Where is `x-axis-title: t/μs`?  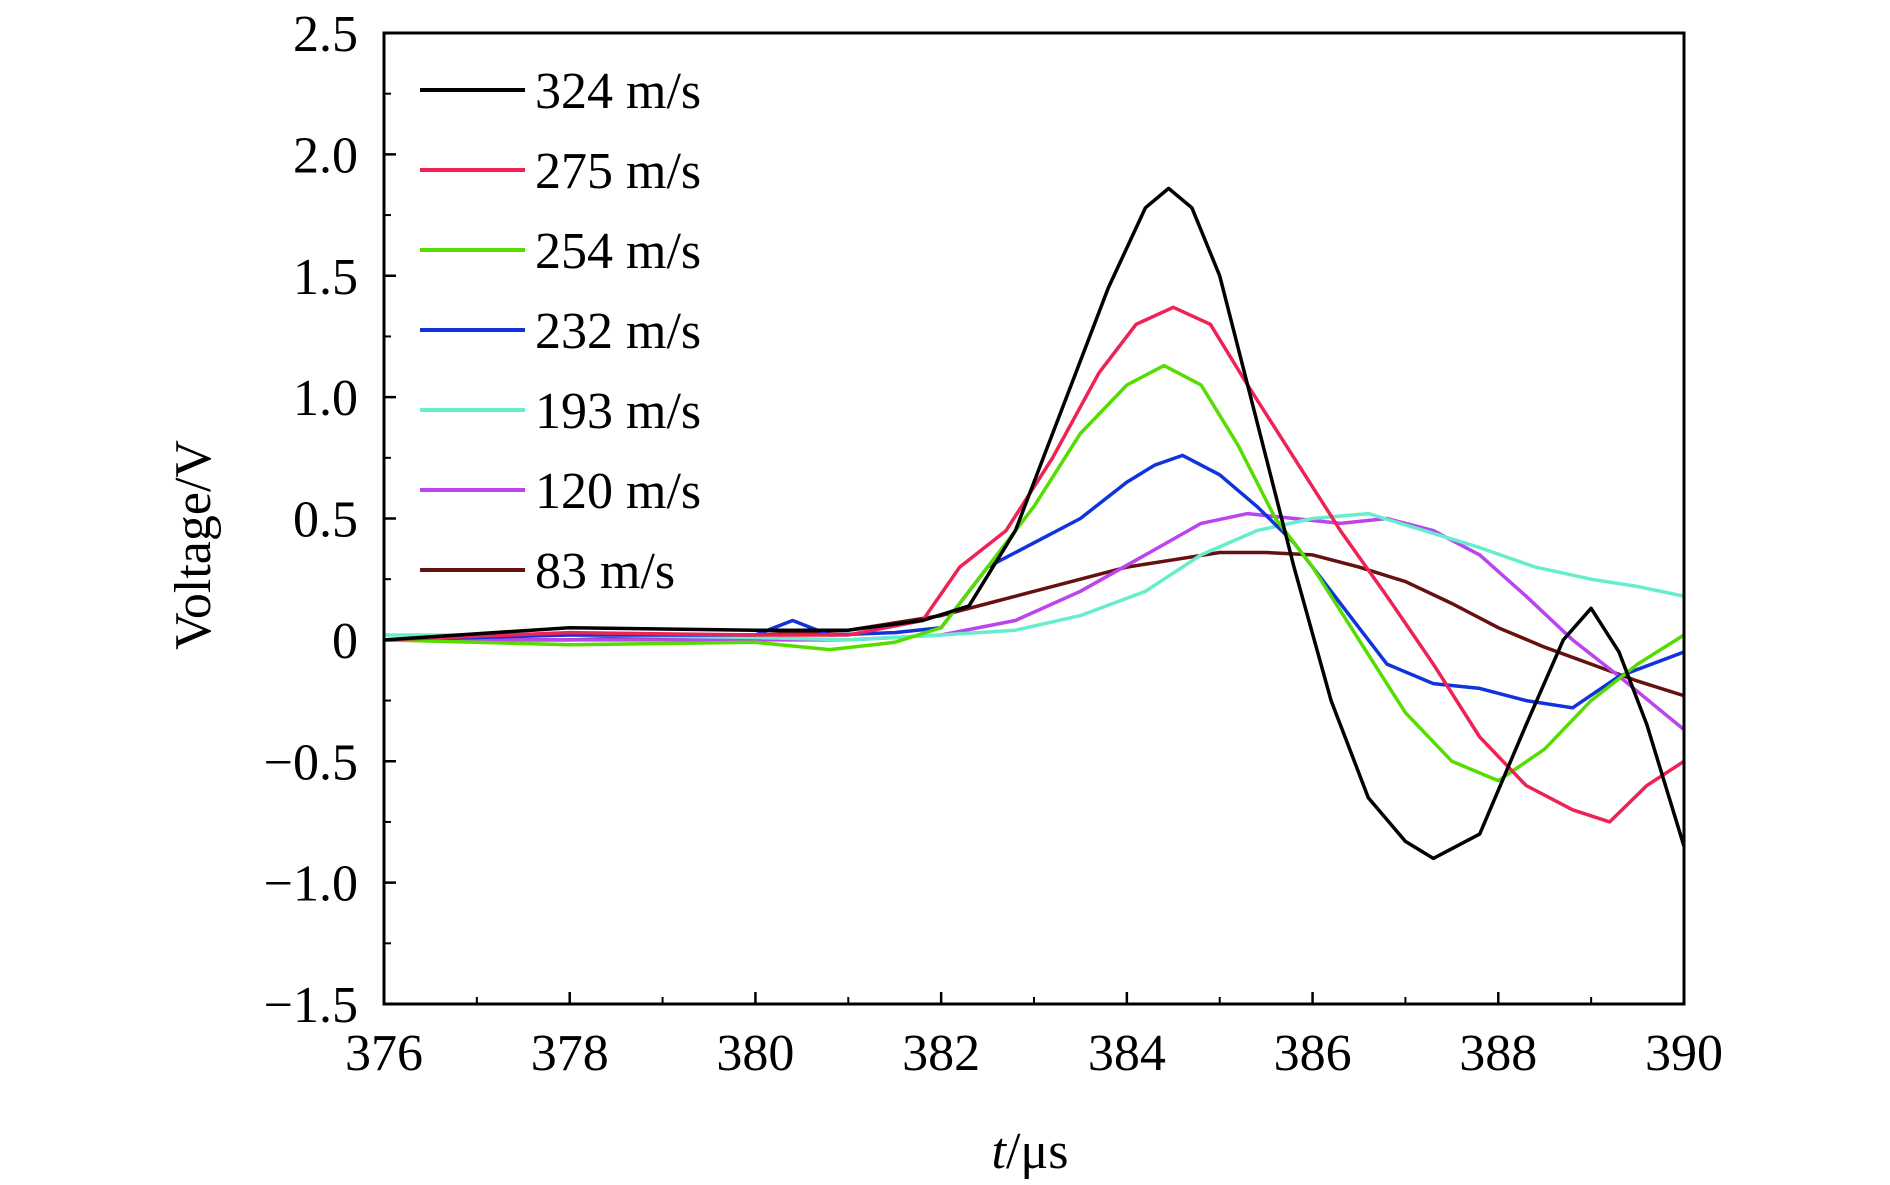
x-axis-title: t/μs is located at coordinates (1029, 1151).